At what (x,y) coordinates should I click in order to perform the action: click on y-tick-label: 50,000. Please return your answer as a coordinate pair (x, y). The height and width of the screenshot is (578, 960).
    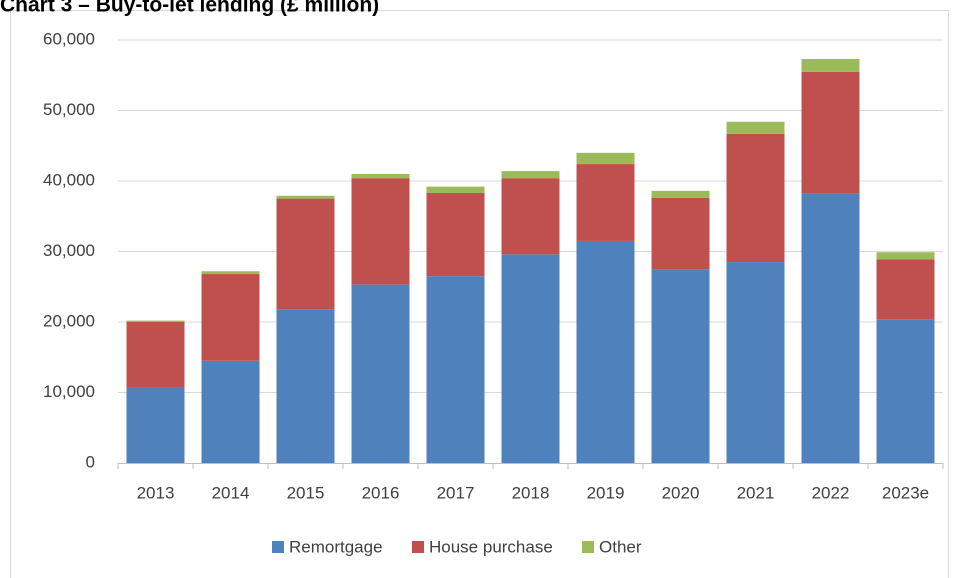
    Looking at the image, I should click on (69, 109).